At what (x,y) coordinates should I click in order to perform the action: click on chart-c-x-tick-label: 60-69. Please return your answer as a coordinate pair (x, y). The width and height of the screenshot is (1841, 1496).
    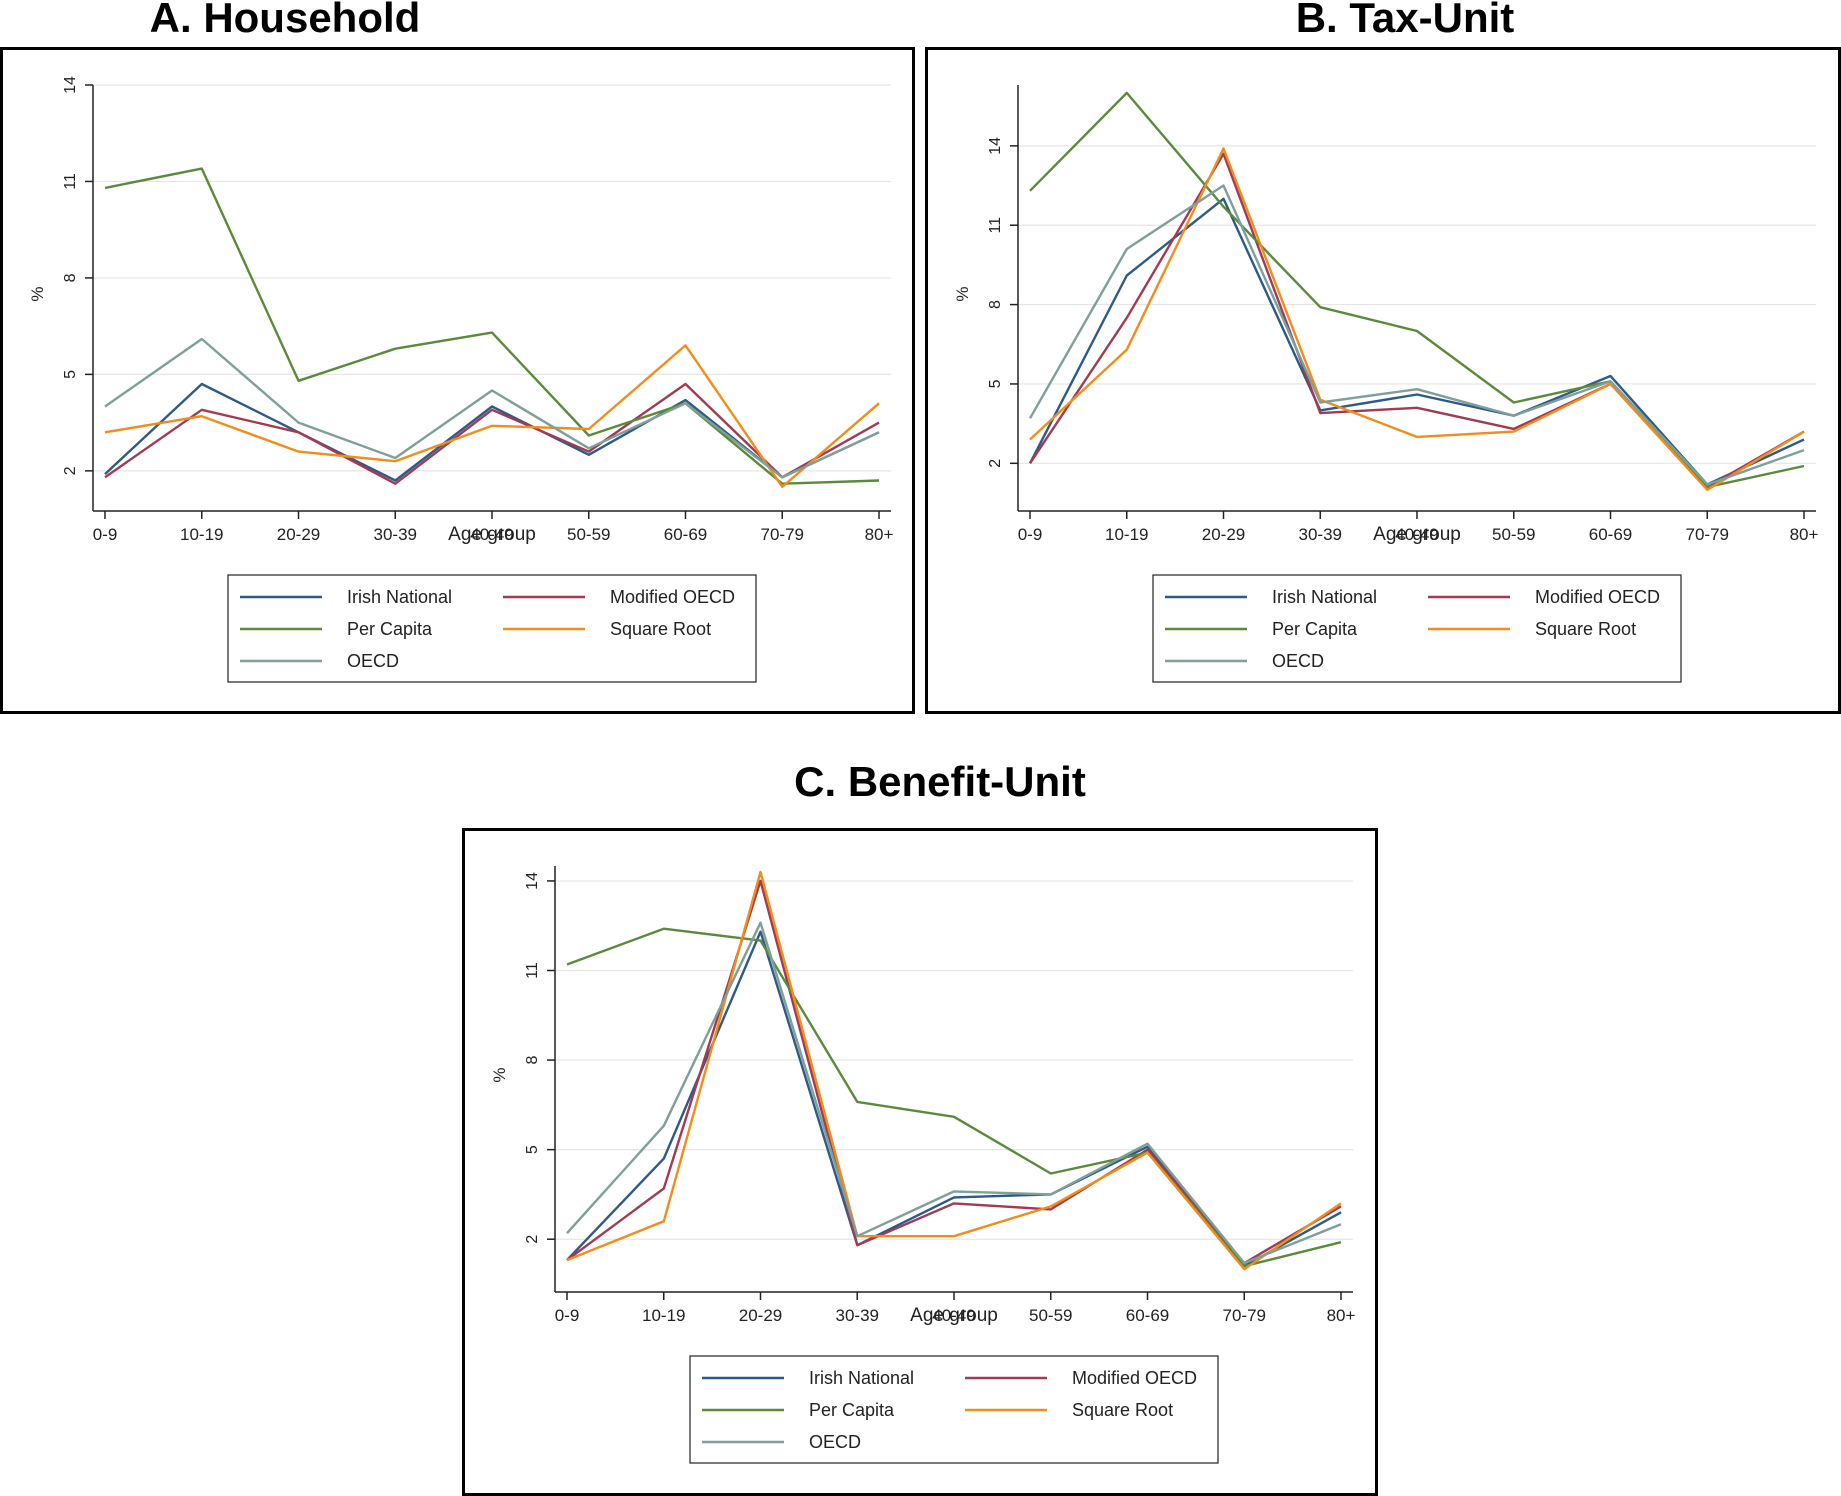
    Looking at the image, I should click on (1147, 1315).